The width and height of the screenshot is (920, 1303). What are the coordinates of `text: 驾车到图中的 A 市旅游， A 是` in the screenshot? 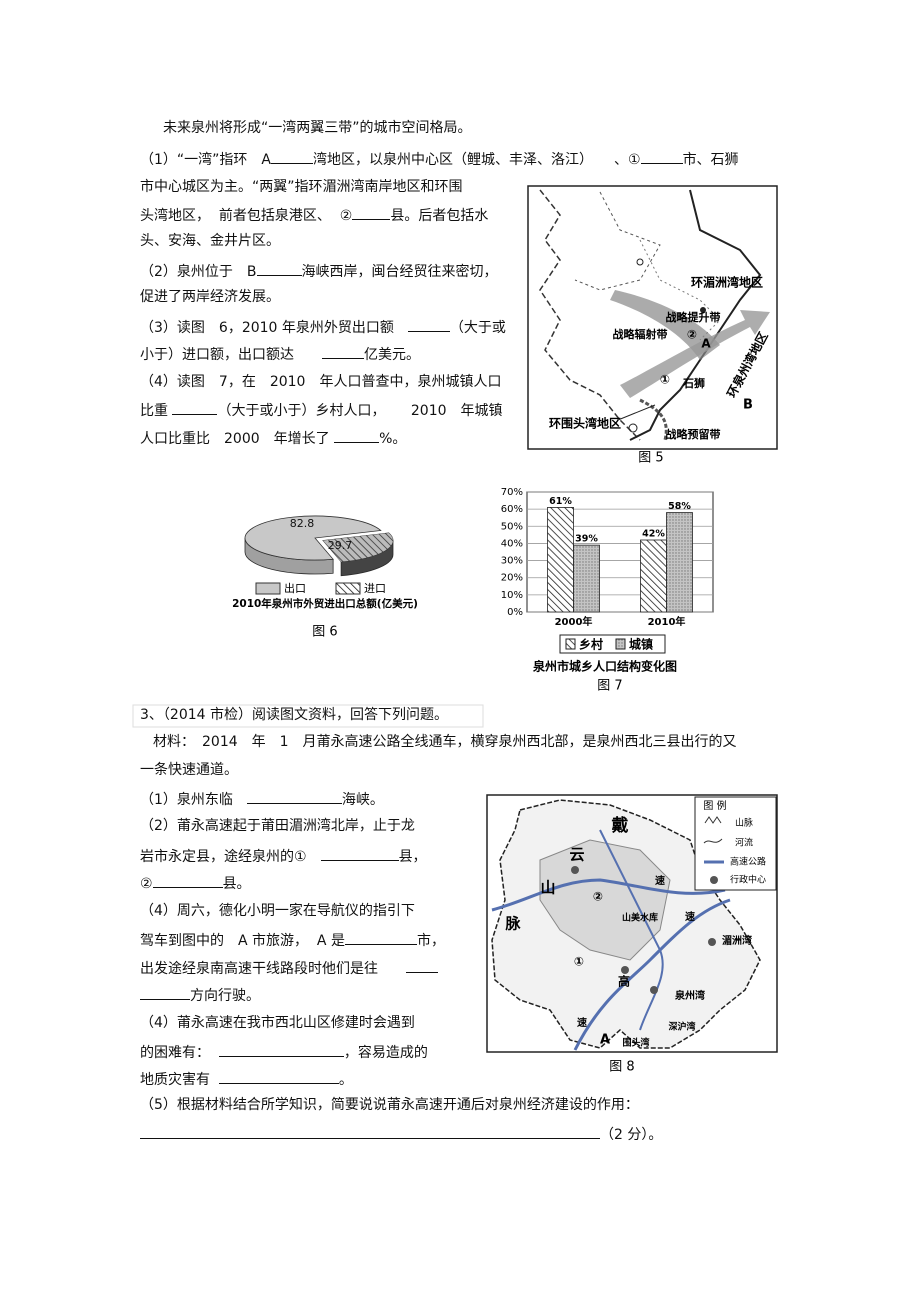 It's located at (242, 941).